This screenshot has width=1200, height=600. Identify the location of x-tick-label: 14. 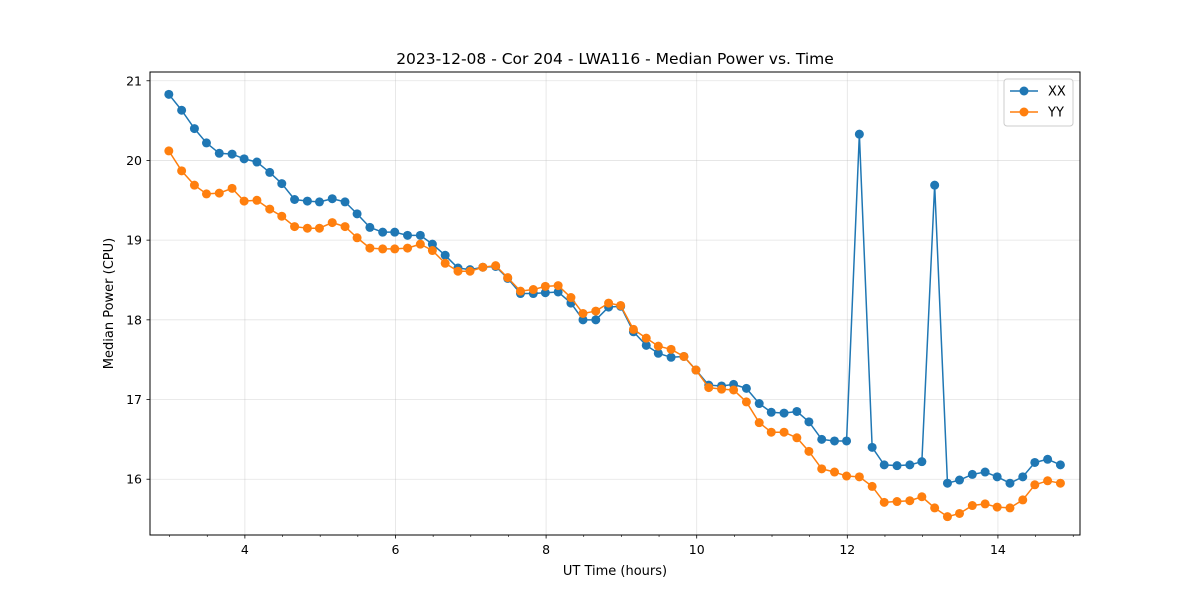
(998, 549).